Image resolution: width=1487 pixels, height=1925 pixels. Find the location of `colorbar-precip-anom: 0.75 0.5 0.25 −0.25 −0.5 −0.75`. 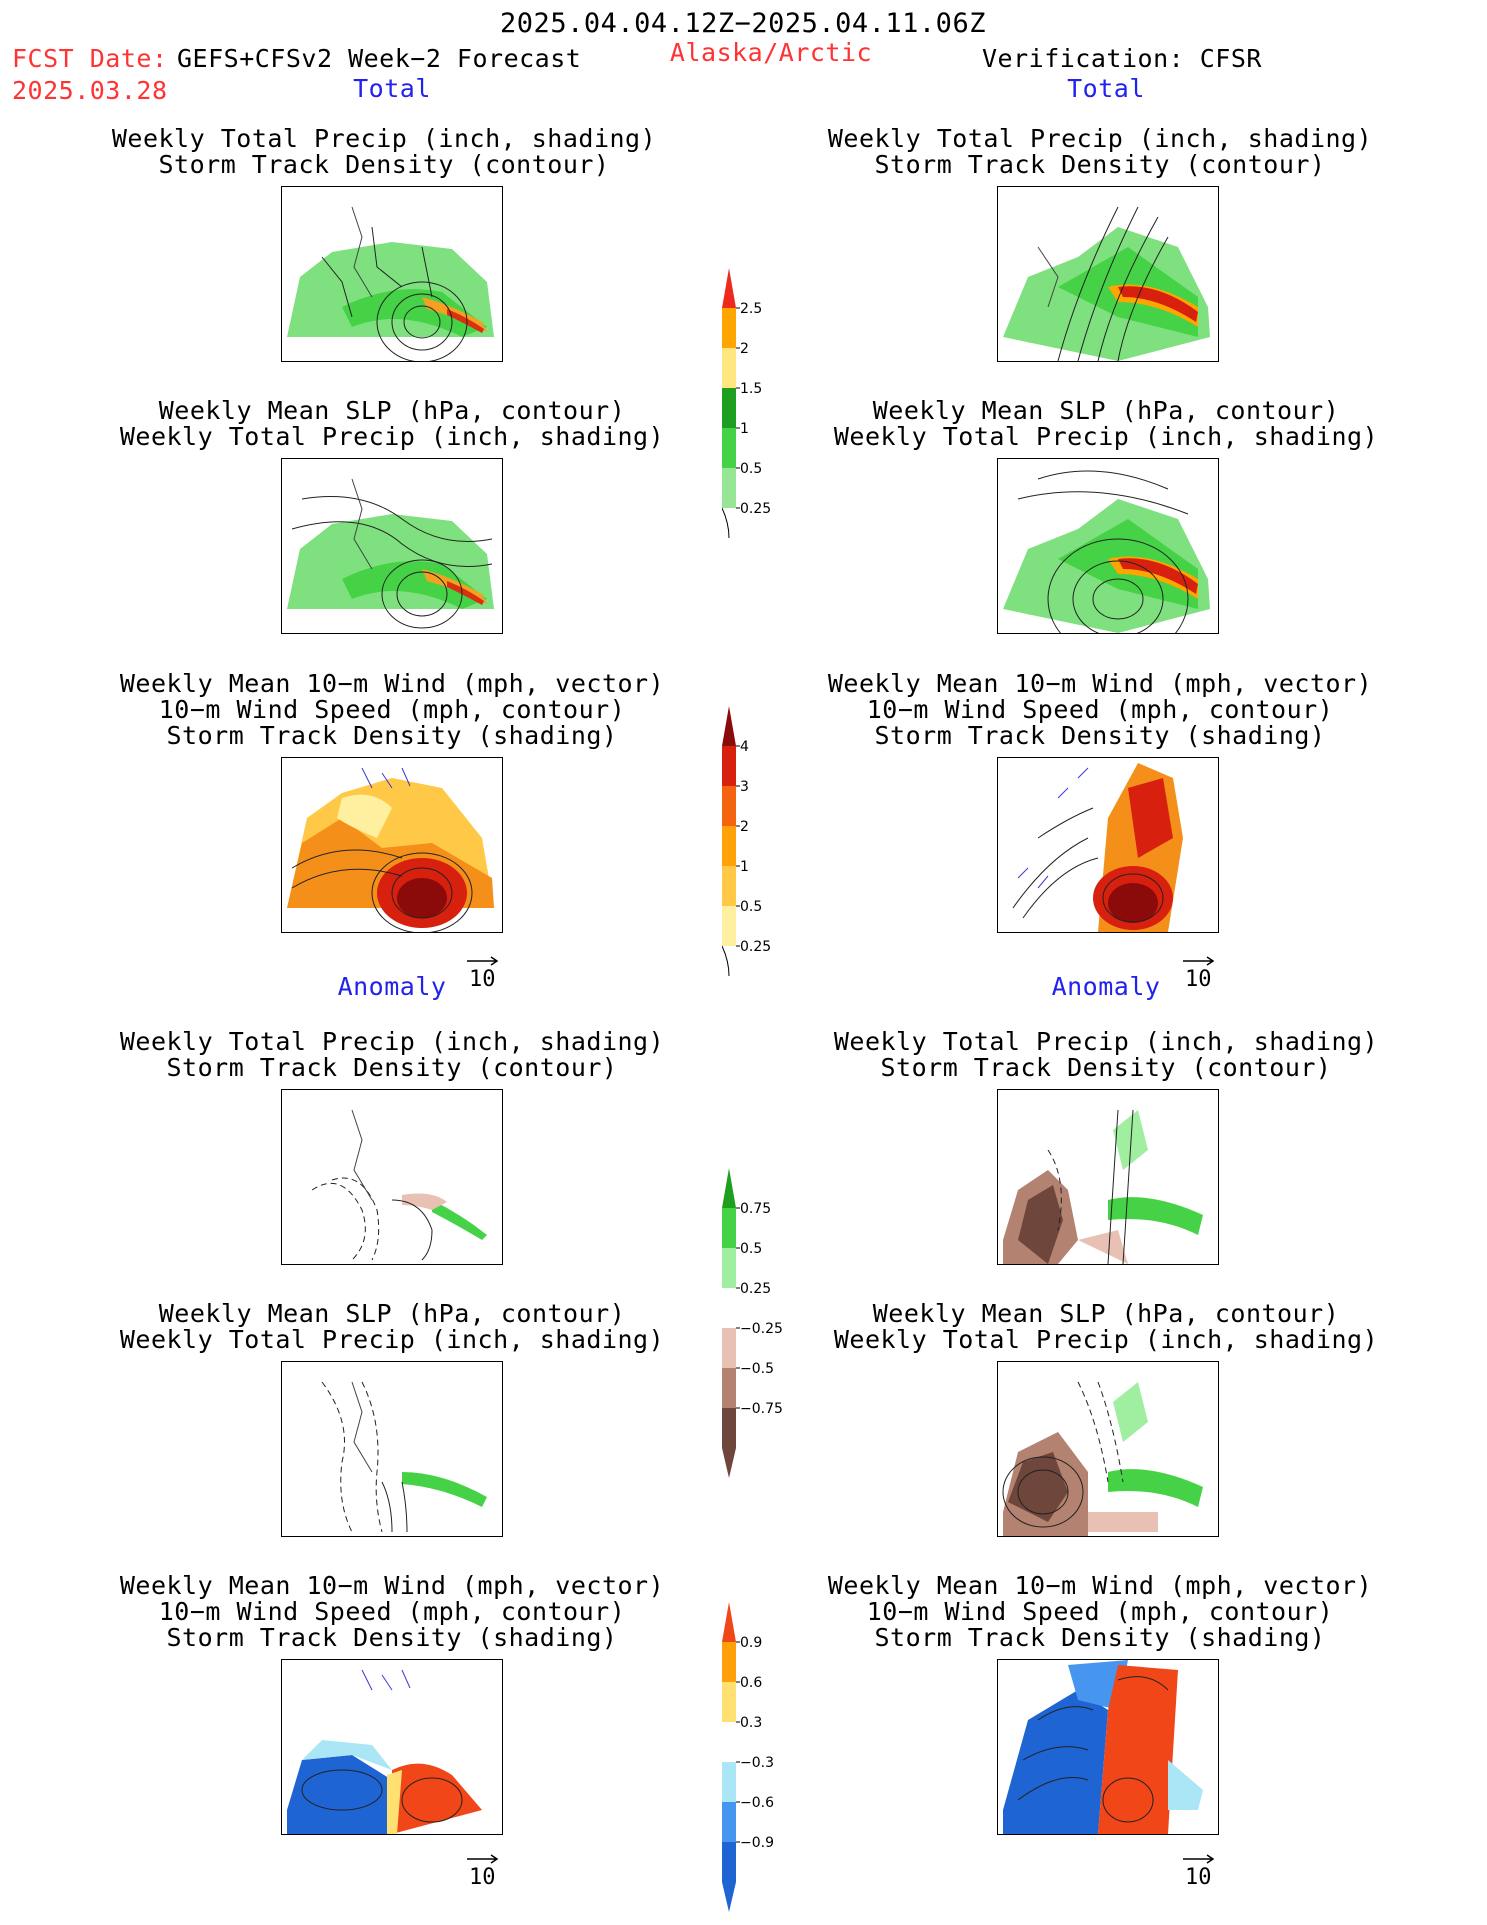

colorbar-precip-anom: 0.75 0.5 0.25 −0.25 −0.5 −0.75 is located at coordinates (767, 1325).